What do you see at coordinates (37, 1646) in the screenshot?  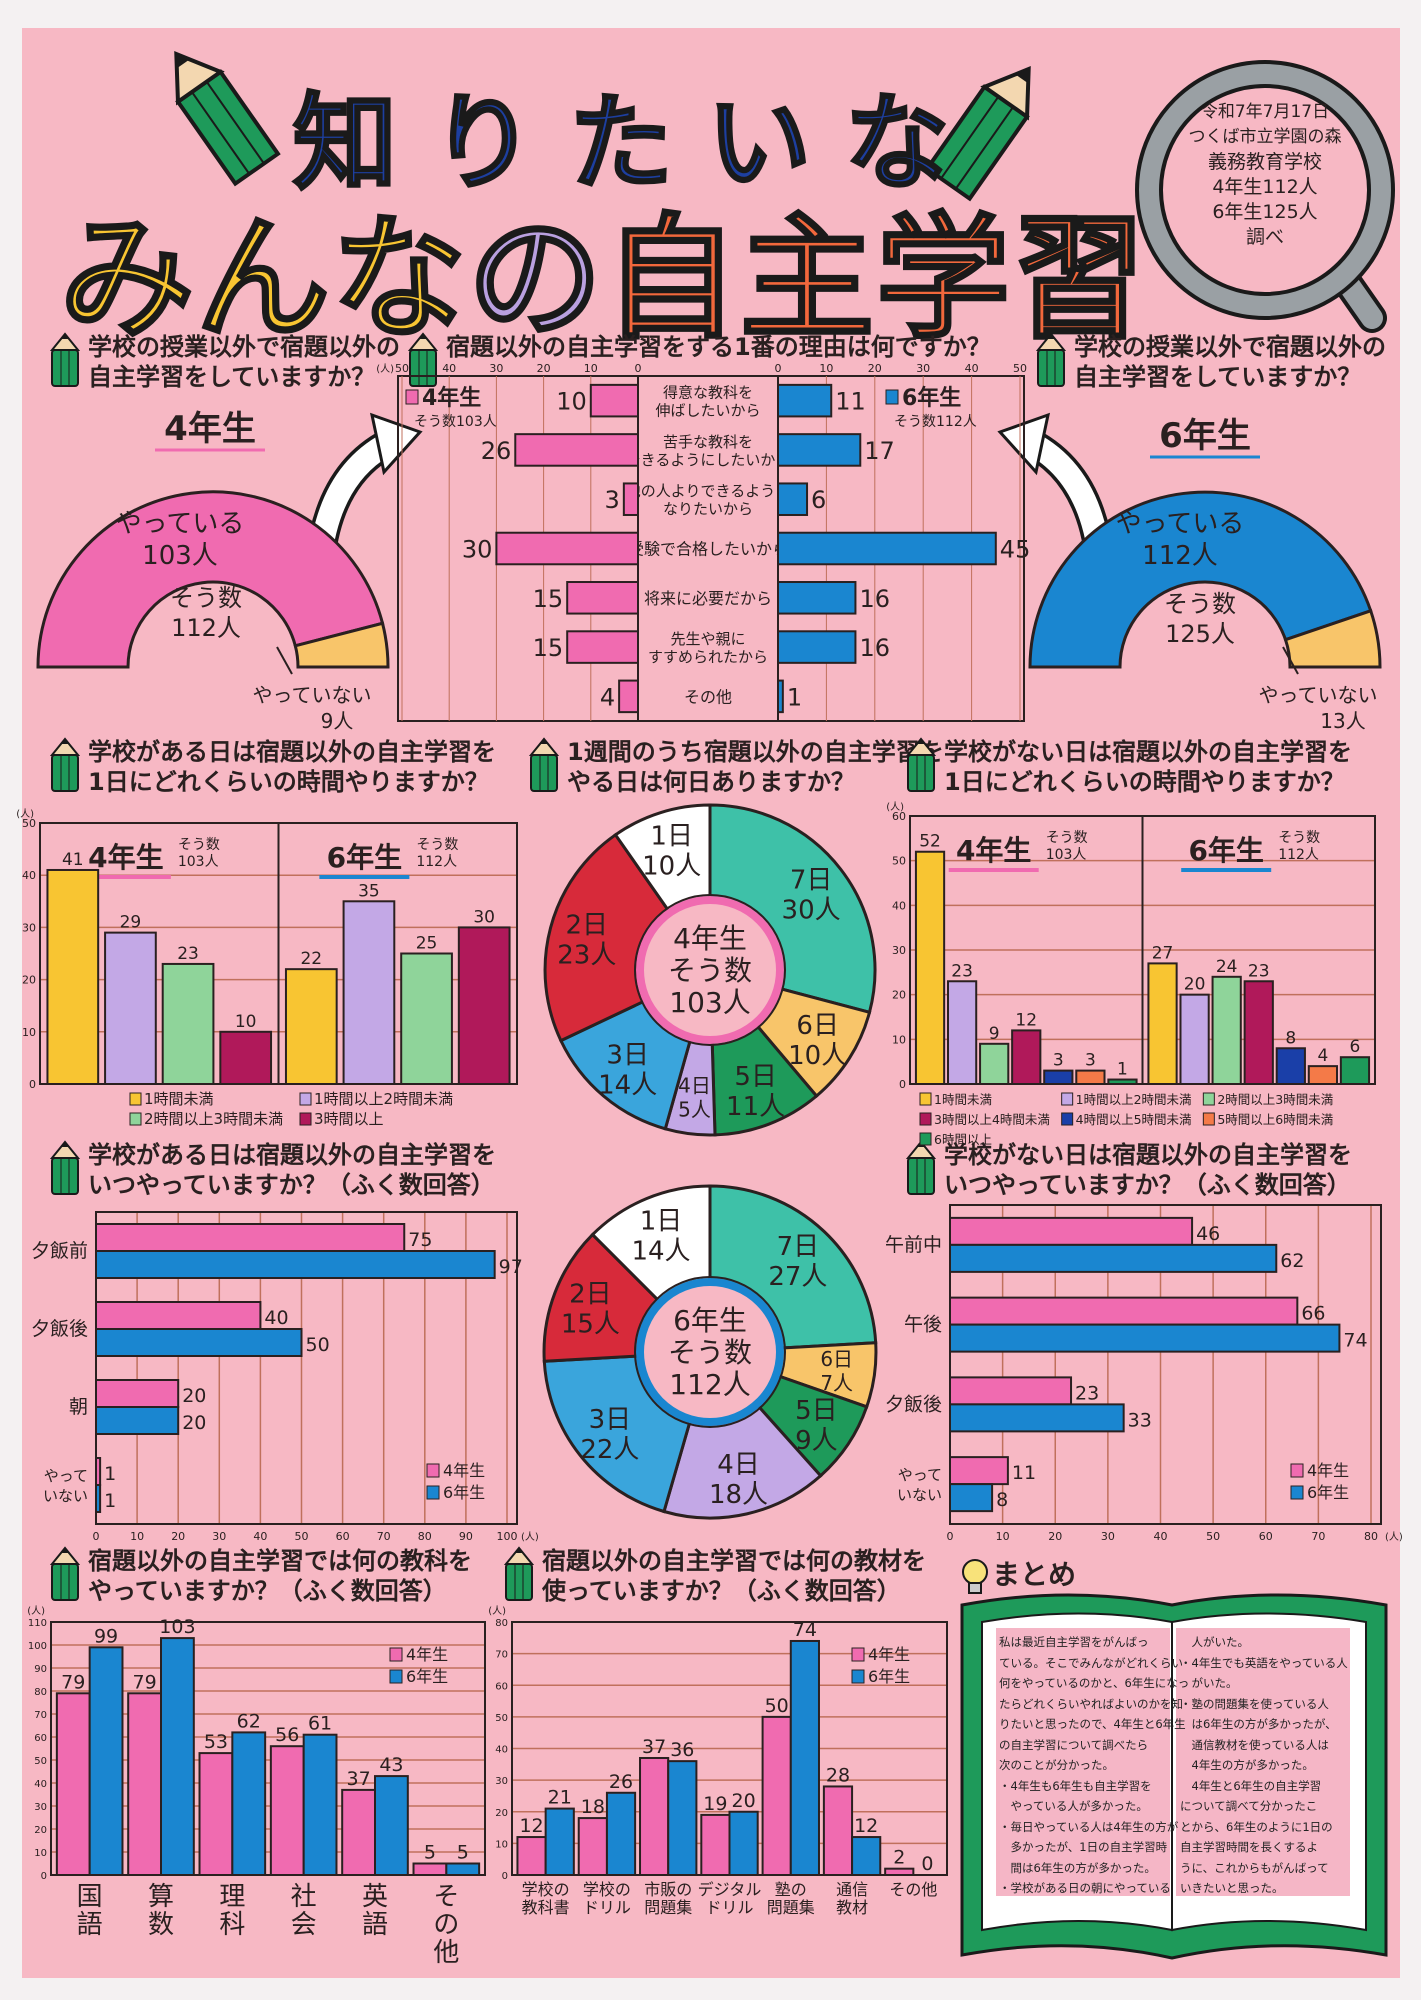 I see `axis-tick: 100` at bounding box center [37, 1646].